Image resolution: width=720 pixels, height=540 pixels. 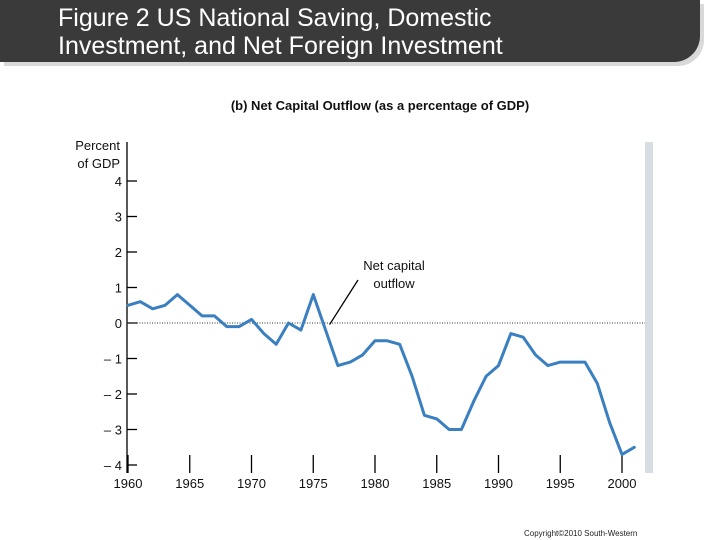 I want to click on x-tick-label: 2000, so click(x=622, y=483).